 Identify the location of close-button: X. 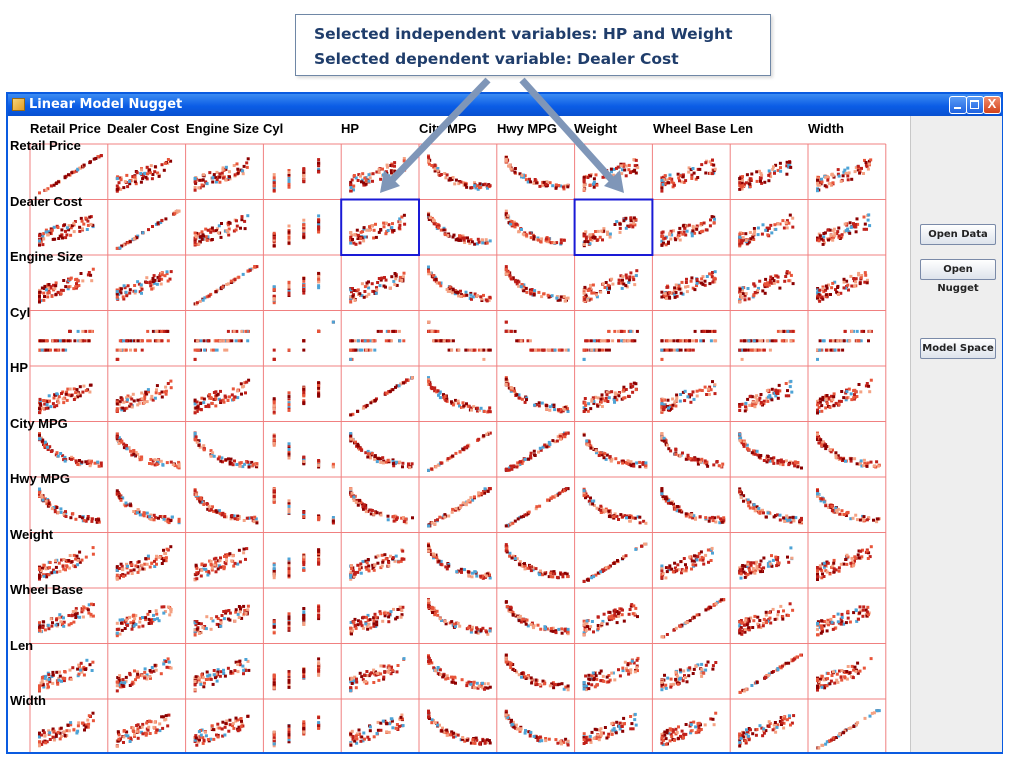
(992, 105).